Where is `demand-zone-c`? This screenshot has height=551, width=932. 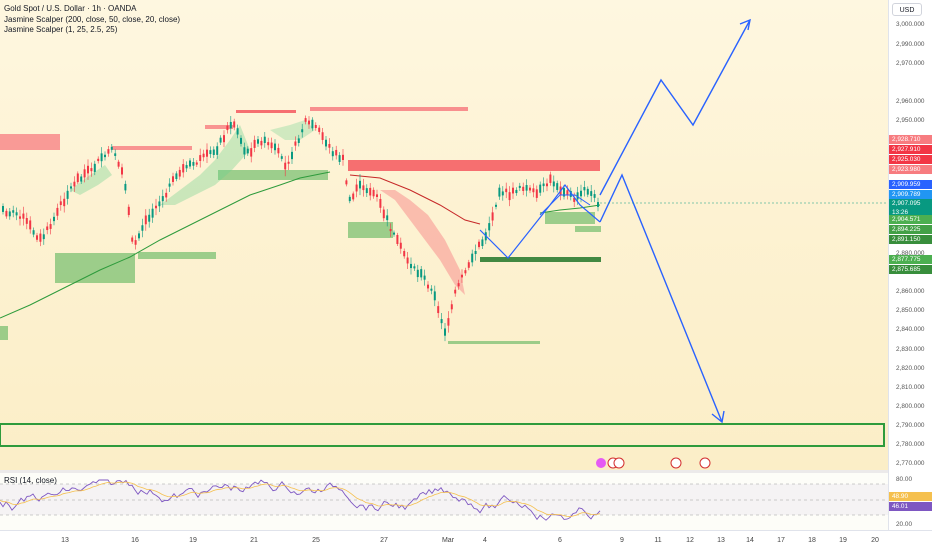 demand-zone-c is located at coordinates (273, 175).